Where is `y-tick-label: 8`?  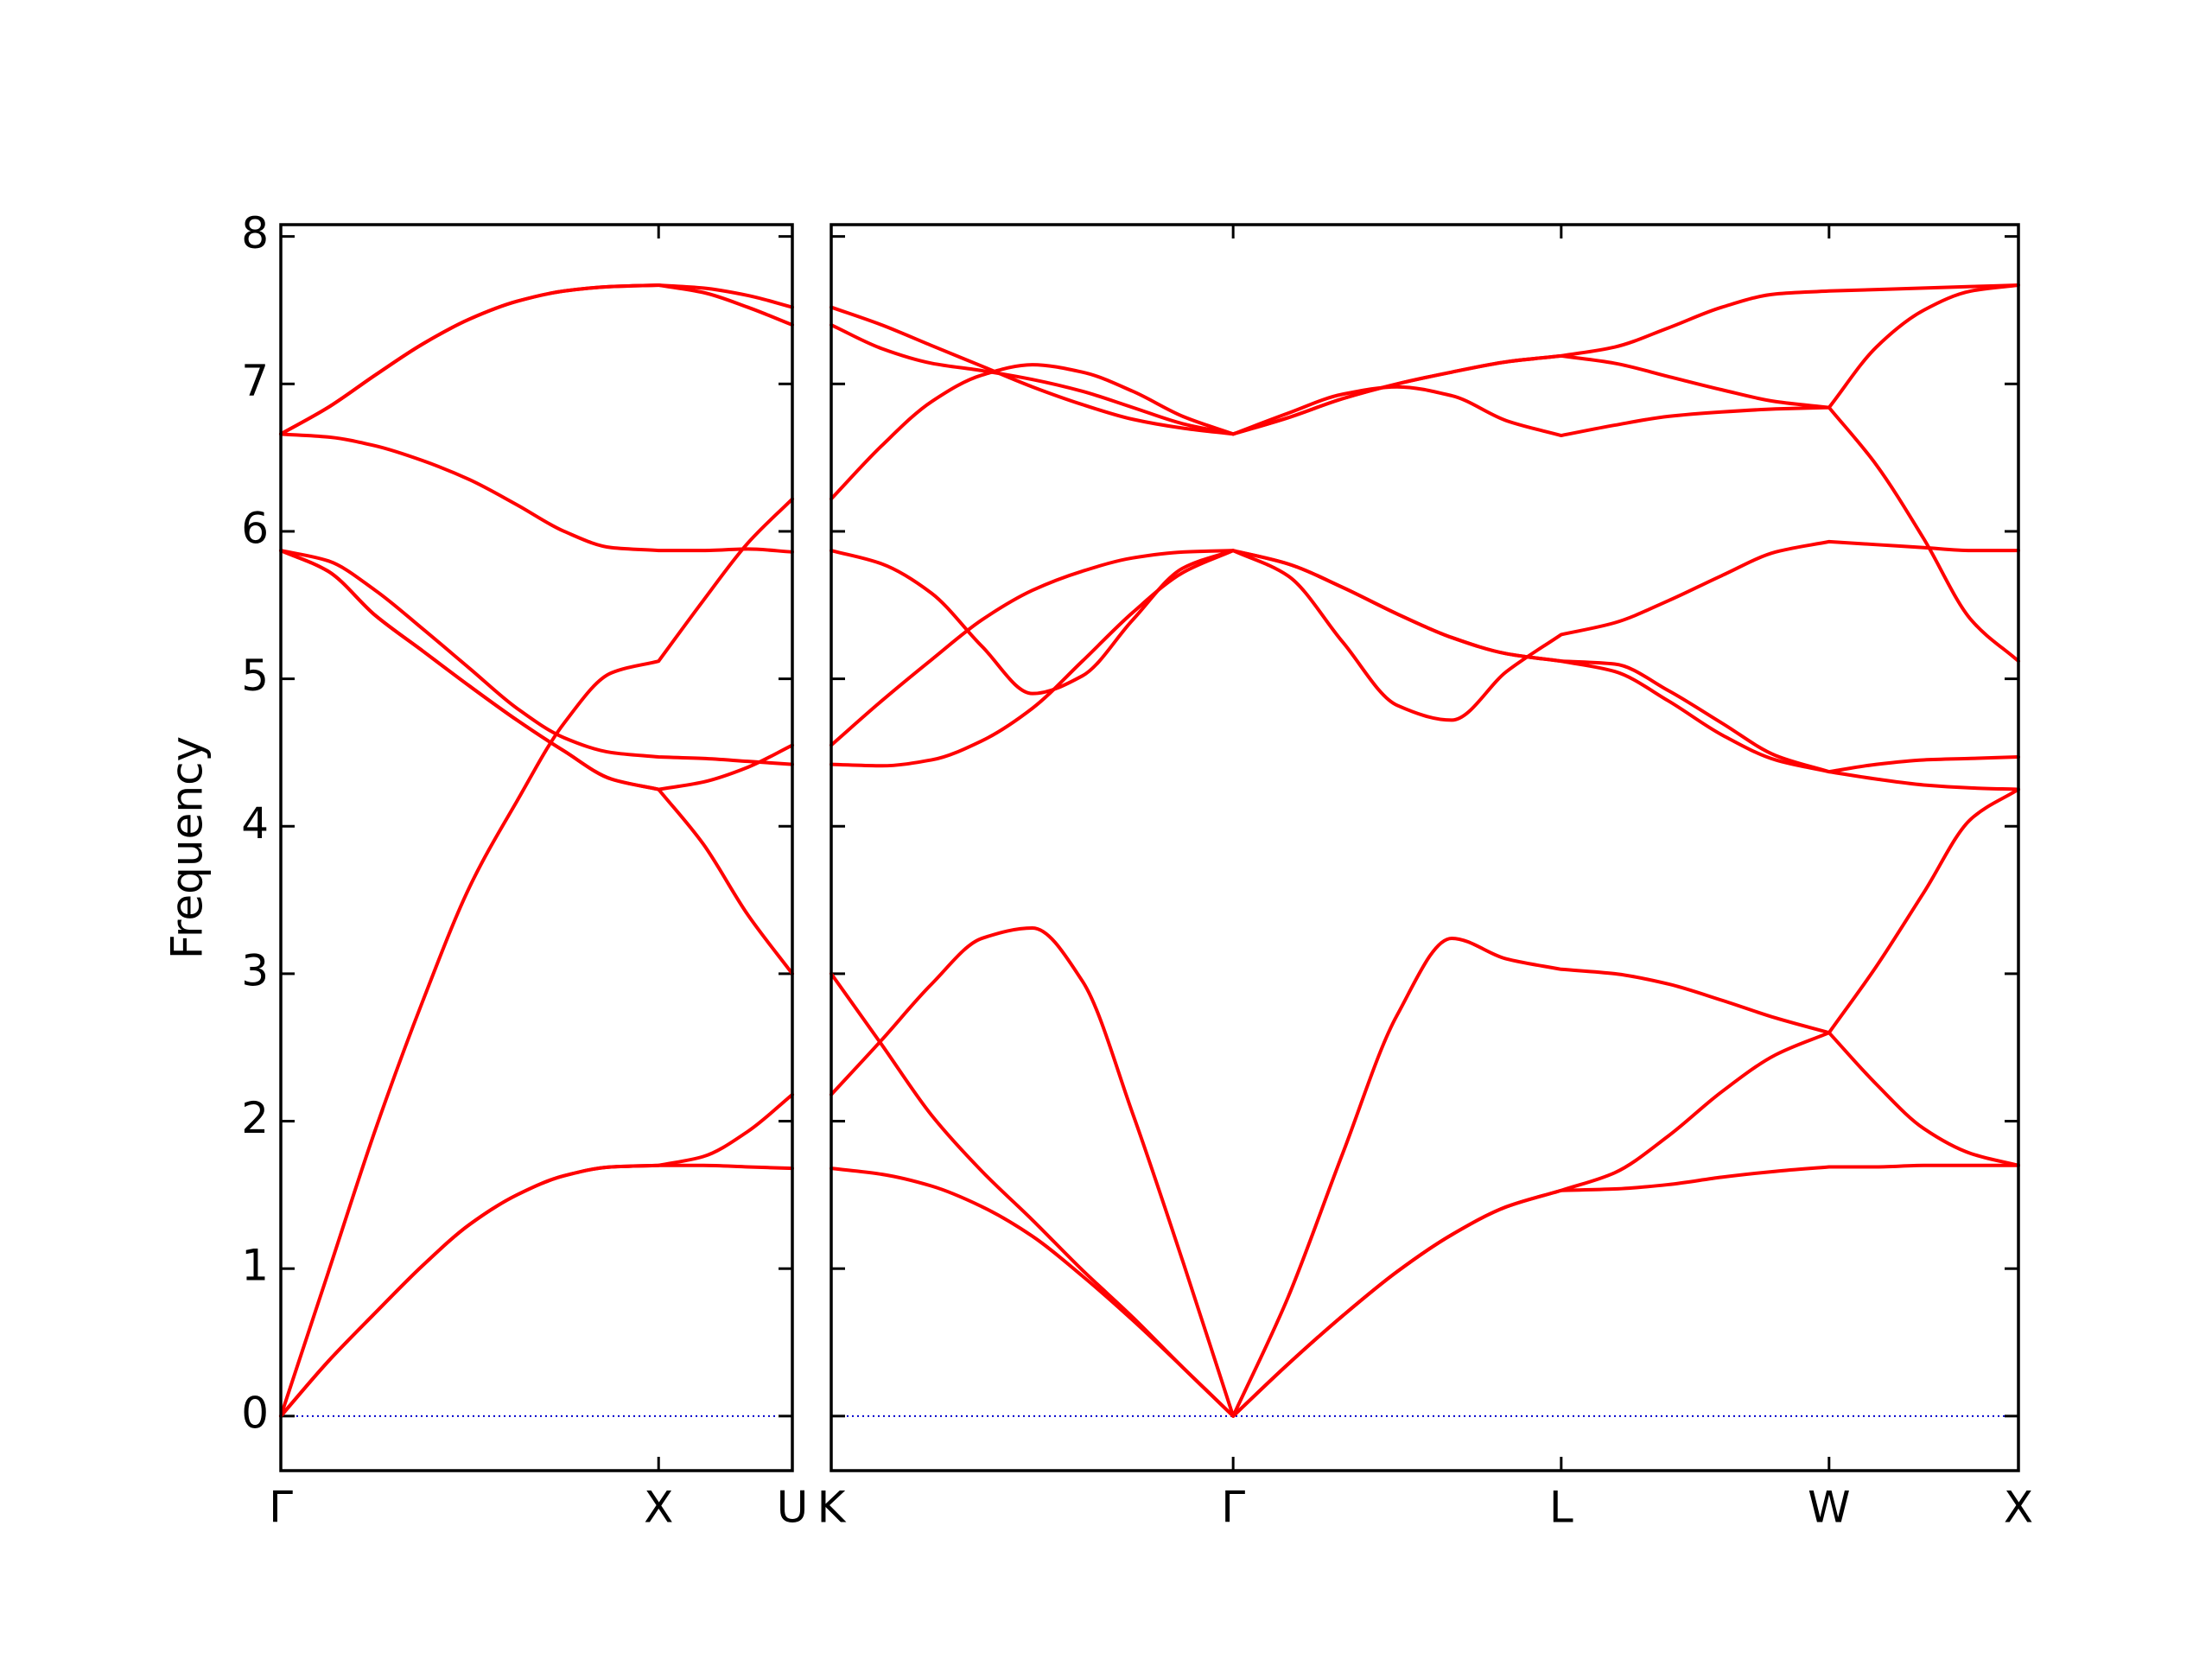 y-tick-label: 8 is located at coordinates (255, 233).